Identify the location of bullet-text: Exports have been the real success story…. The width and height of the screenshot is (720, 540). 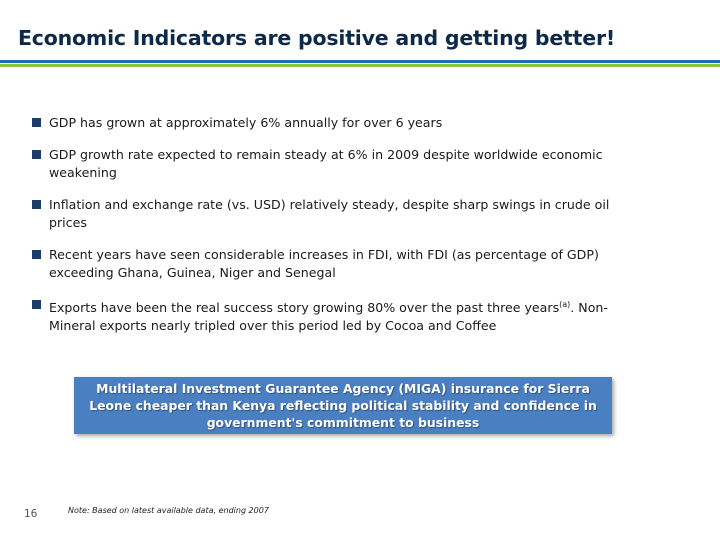
(328, 316).